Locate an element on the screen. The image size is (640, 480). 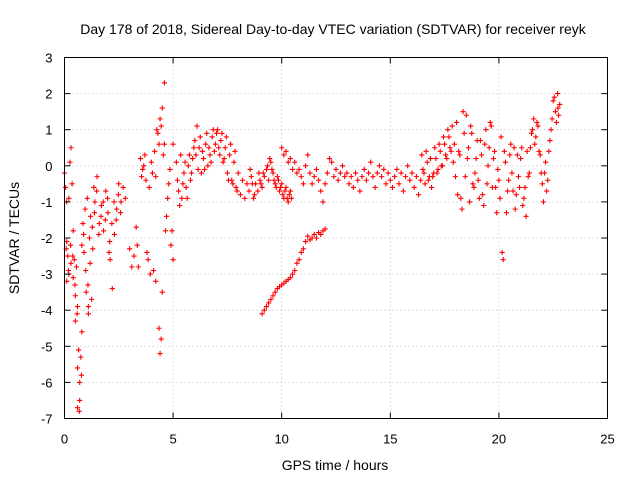
x-tick-label: 25 is located at coordinates (607, 439).